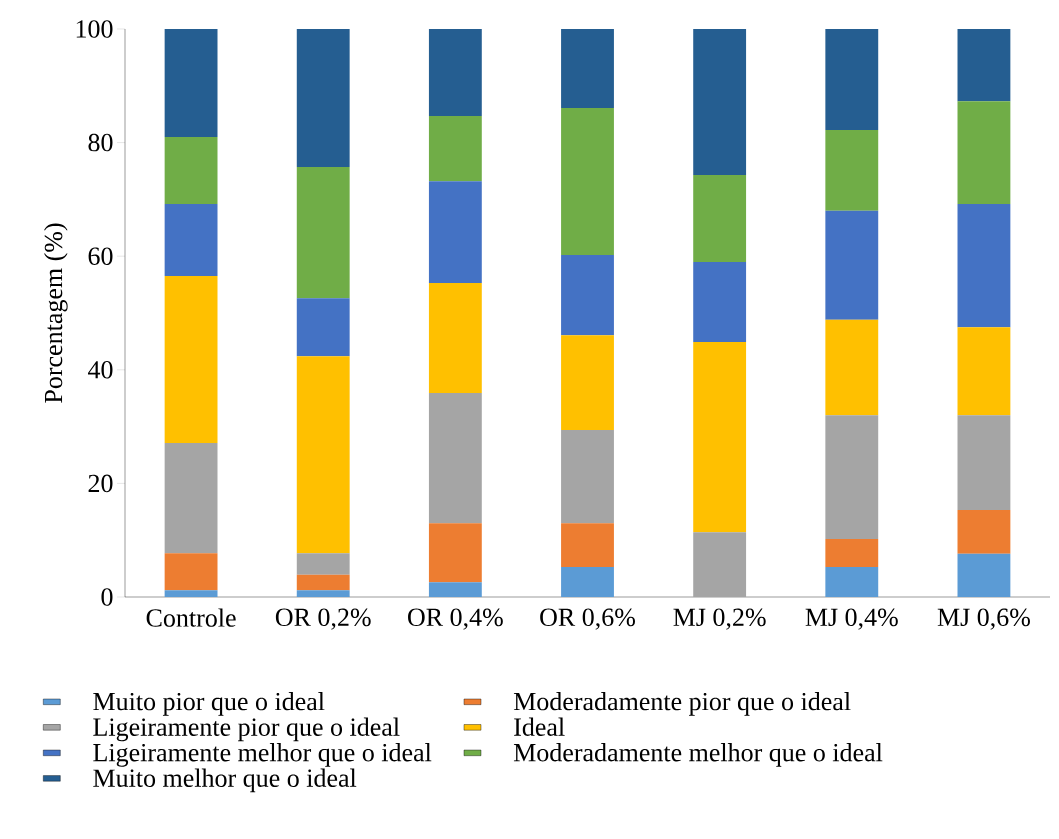  What do you see at coordinates (983, 619) in the screenshot?
I see `x-tick-label: MJ 0,6%` at bounding box center [983, 619].